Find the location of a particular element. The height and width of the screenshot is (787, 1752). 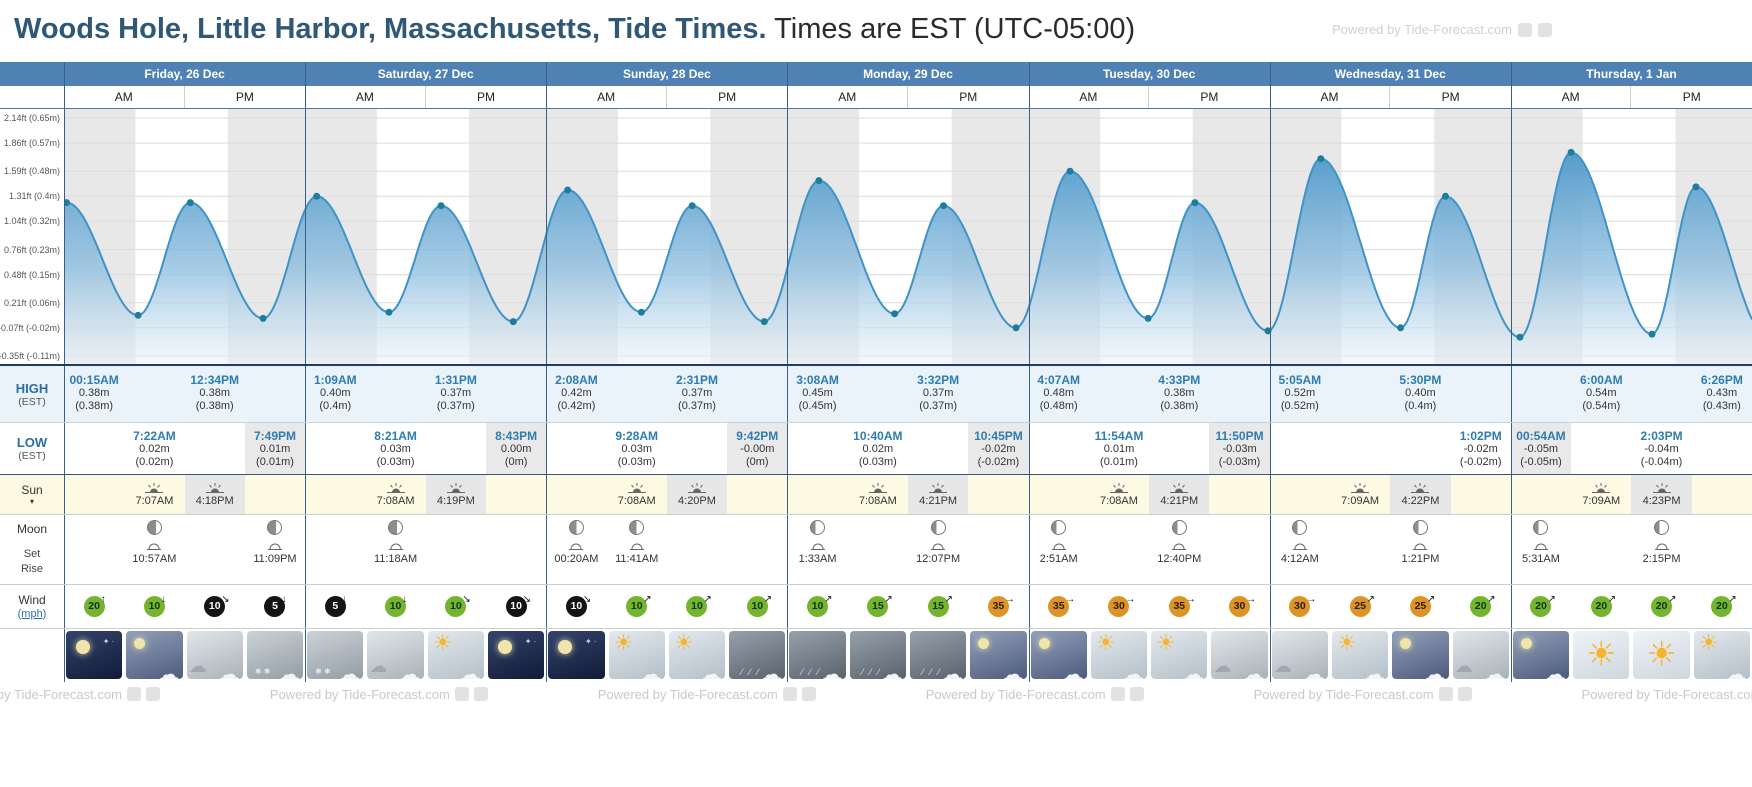

tide-height: 0.45m is located at coordinates (817, 393).